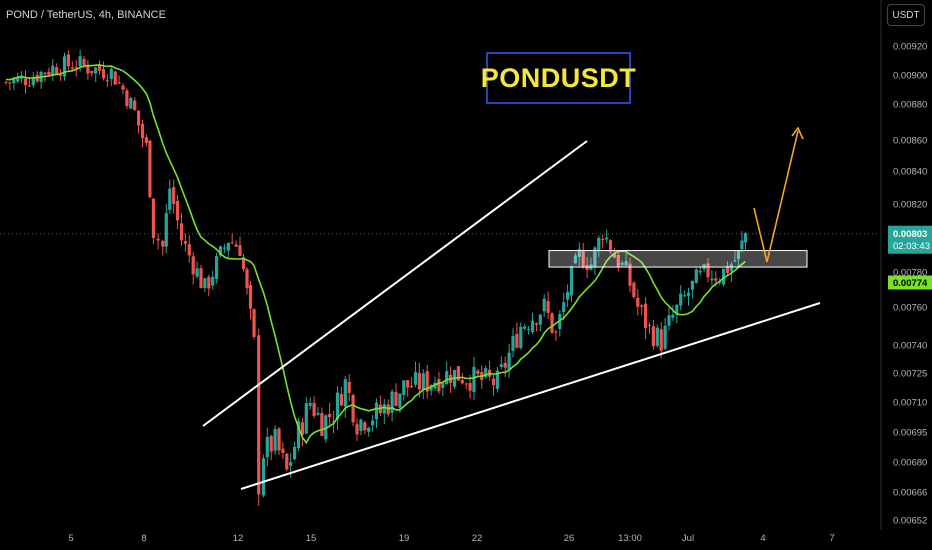  What do you see at coordinates (910, 283) in the screenshot?
I see `ma-value-label: 0.00774` at bounding box center [910, 283].